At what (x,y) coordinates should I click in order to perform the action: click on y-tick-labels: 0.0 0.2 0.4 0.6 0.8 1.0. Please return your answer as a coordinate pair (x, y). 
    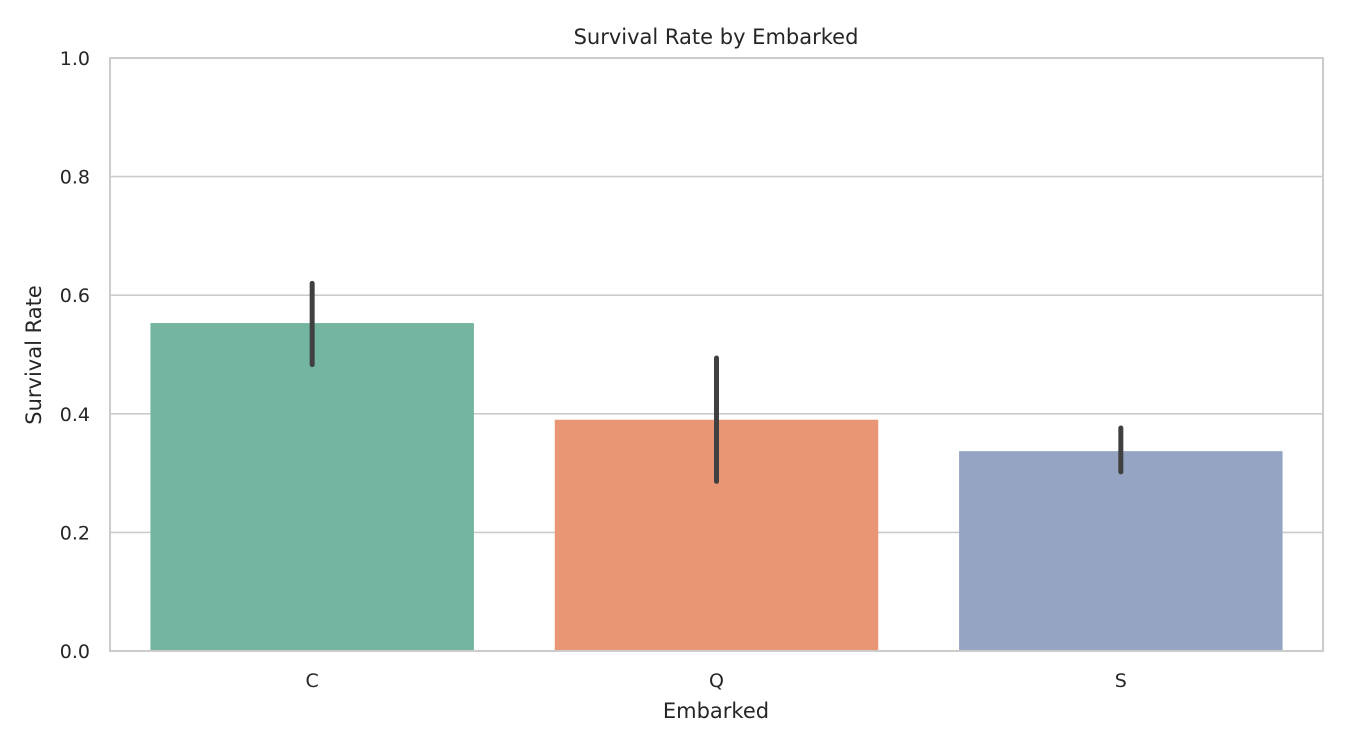
    Looking at the image, I should click on (75, 355).